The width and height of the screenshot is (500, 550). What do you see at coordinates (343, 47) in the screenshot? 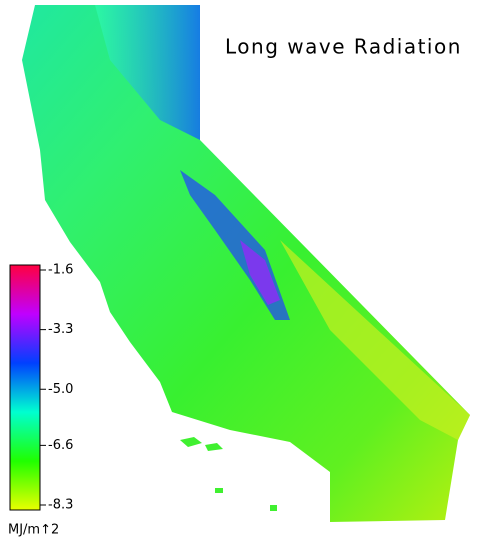
I see `title: Long wave Radiation` at bounding box center [343, 47].